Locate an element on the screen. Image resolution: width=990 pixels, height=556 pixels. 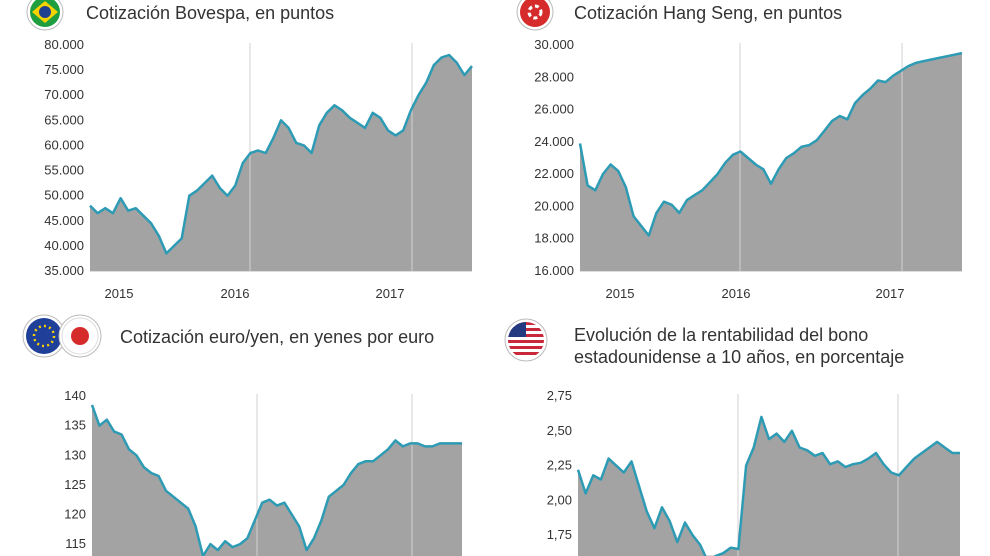
chart-title: Cotización Hang Seng, en puntos is located at coordinates (708, 13).